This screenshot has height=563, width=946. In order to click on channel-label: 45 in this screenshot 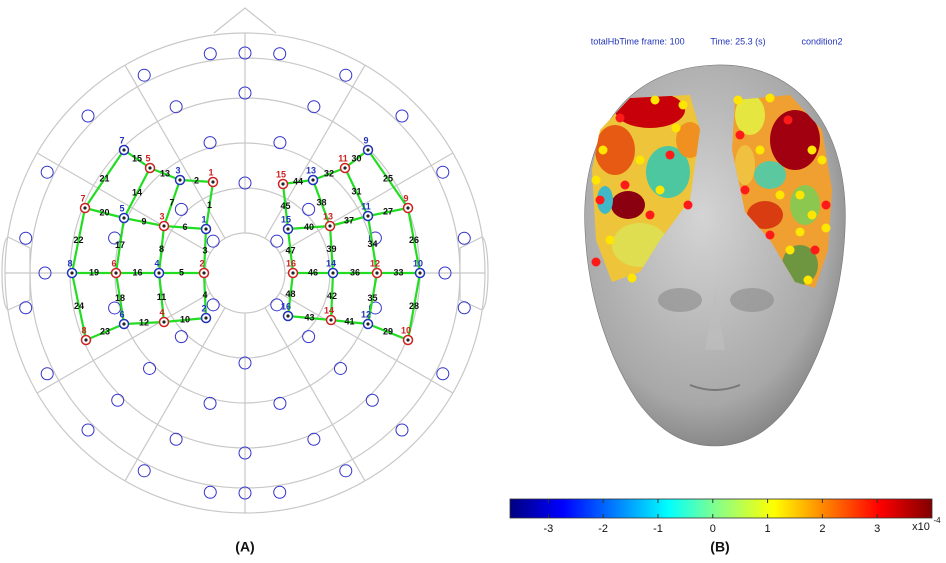, I will do `click(285, 206)`.